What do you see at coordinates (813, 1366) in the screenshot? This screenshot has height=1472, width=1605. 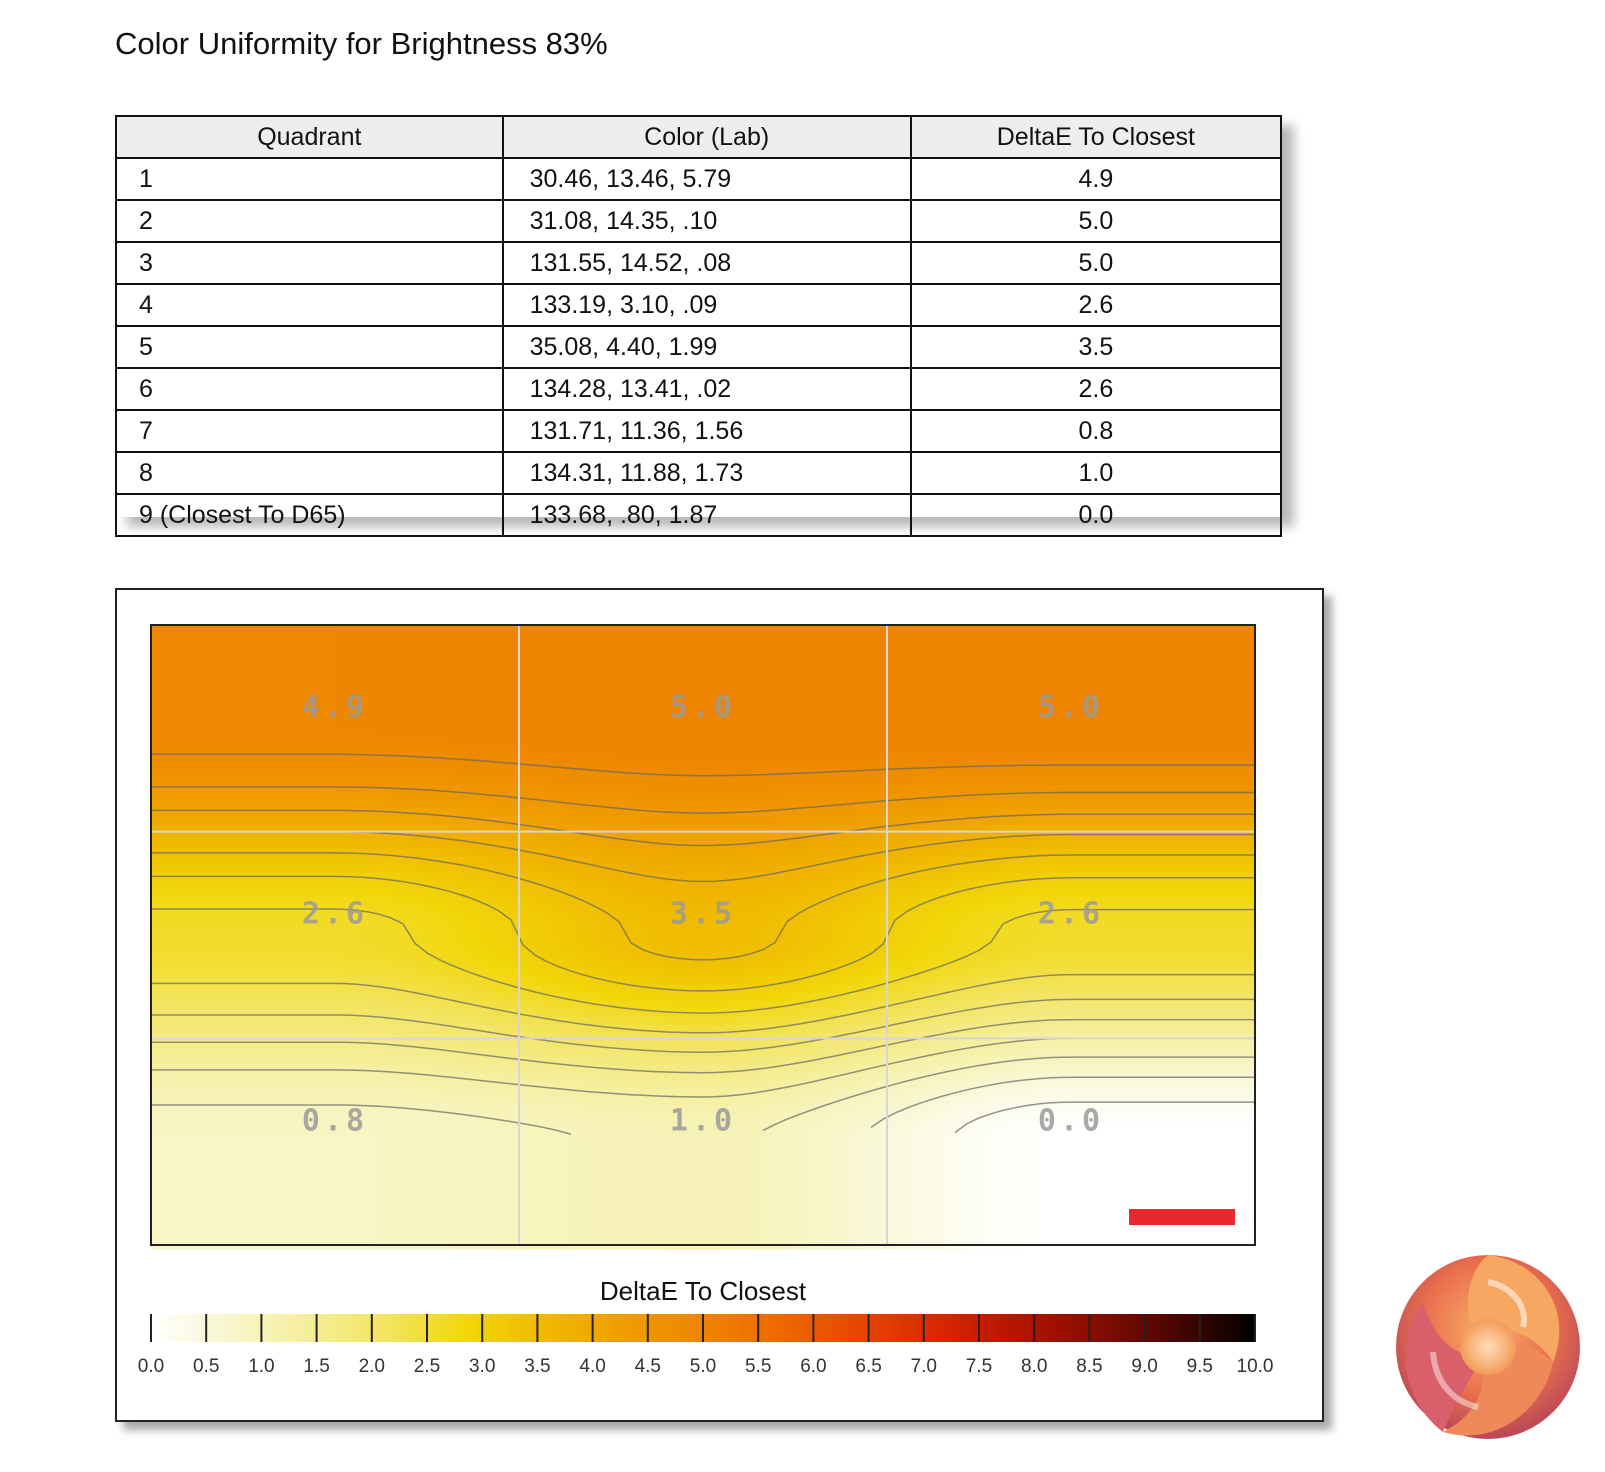 I see `colorbar-tick-label: 6.0` at bounding box center [813, 1366].